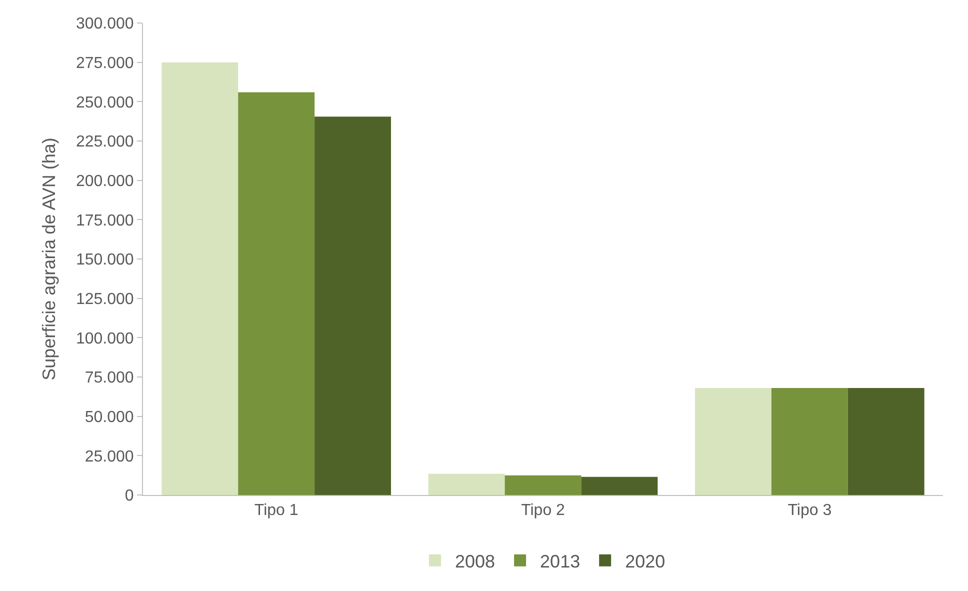  Describe the element at coordinates (276, 511) in the screenshot. I see `x-tick-label: Tipo 1` at that location.